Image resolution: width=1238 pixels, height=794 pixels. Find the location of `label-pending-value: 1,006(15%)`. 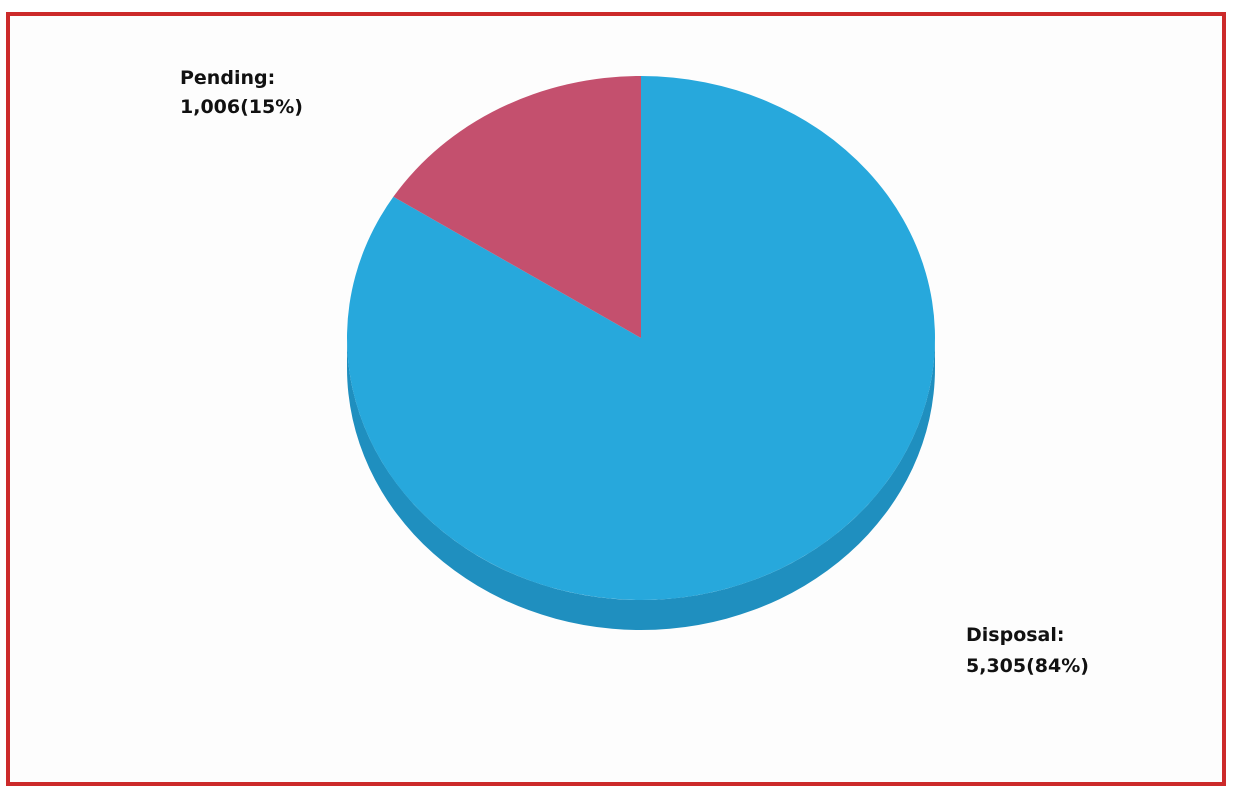

label-pending-value: 1,006(15%) is located at coordinates (241, 107).